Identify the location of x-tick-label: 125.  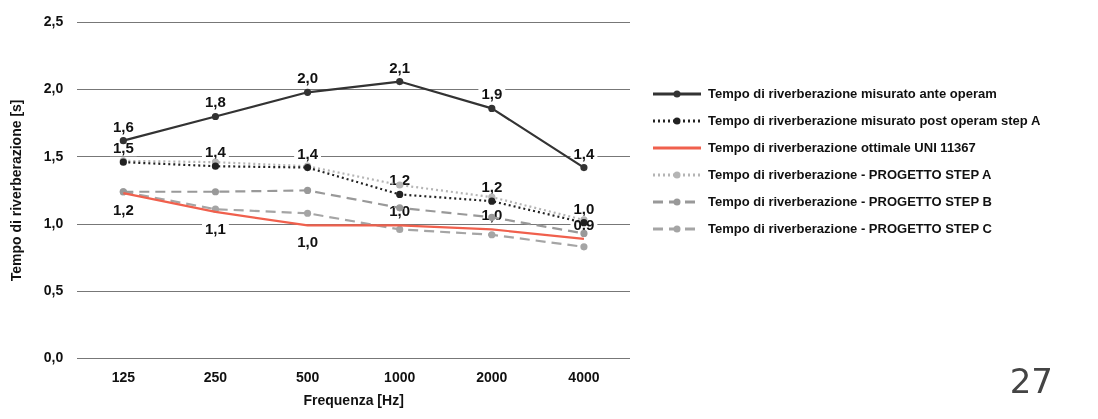
(123, 376).